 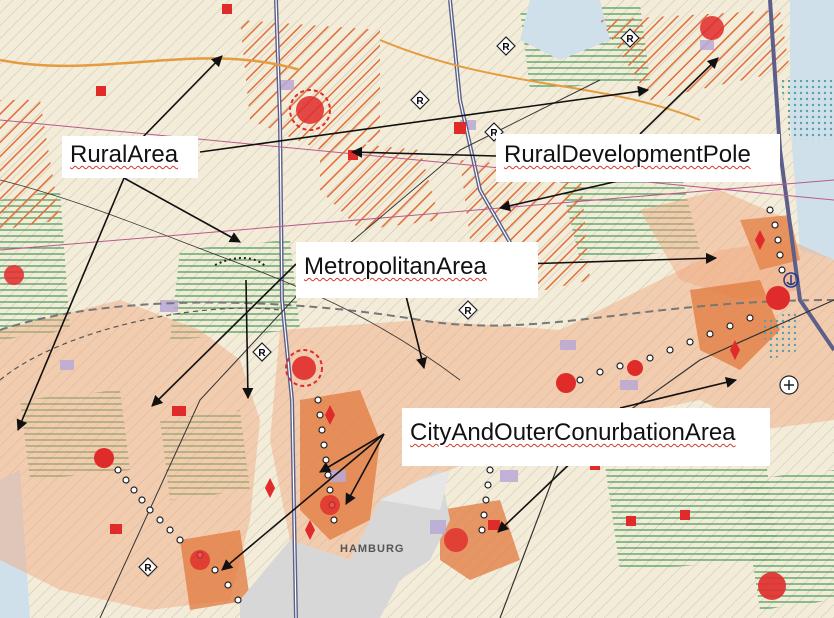 I want to click on callout-rural-development-pole: RuralDevelopmentPole, so click(x=638, y=158).